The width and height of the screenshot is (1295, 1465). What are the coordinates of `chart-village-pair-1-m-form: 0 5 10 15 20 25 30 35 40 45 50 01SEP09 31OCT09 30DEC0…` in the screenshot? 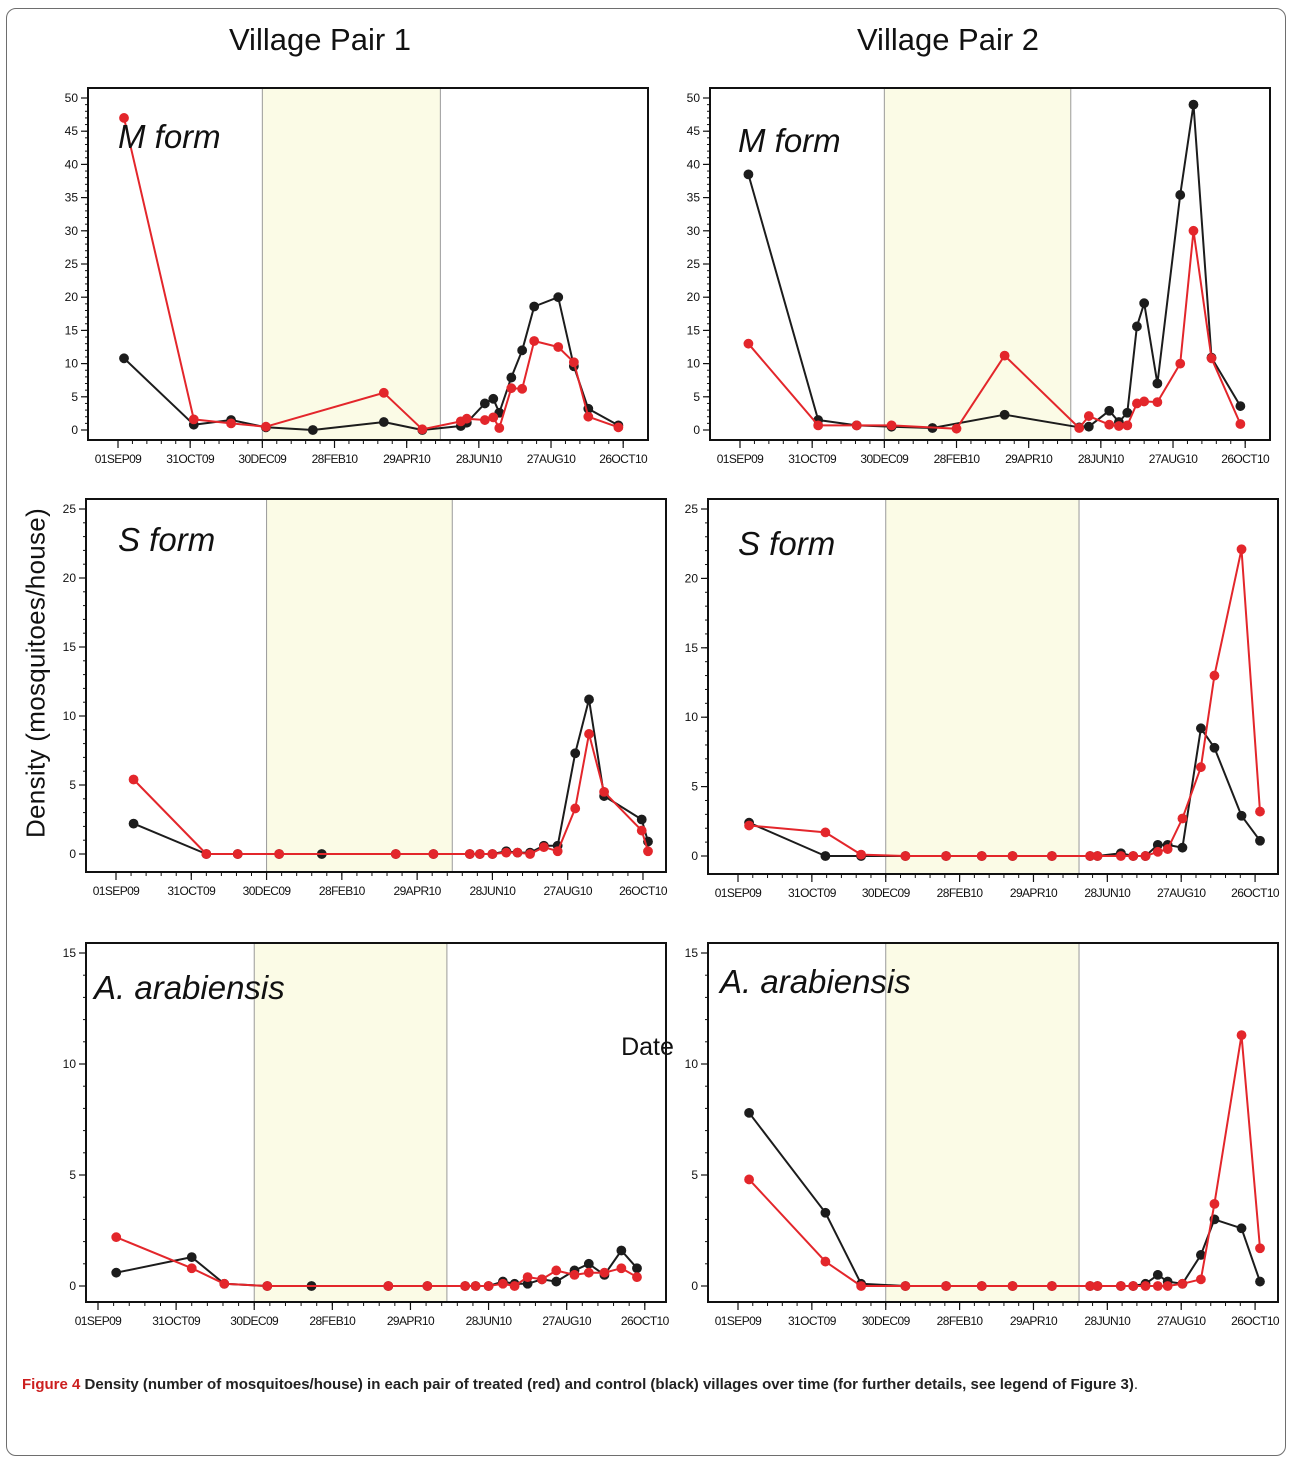 It's located at (357, 276).